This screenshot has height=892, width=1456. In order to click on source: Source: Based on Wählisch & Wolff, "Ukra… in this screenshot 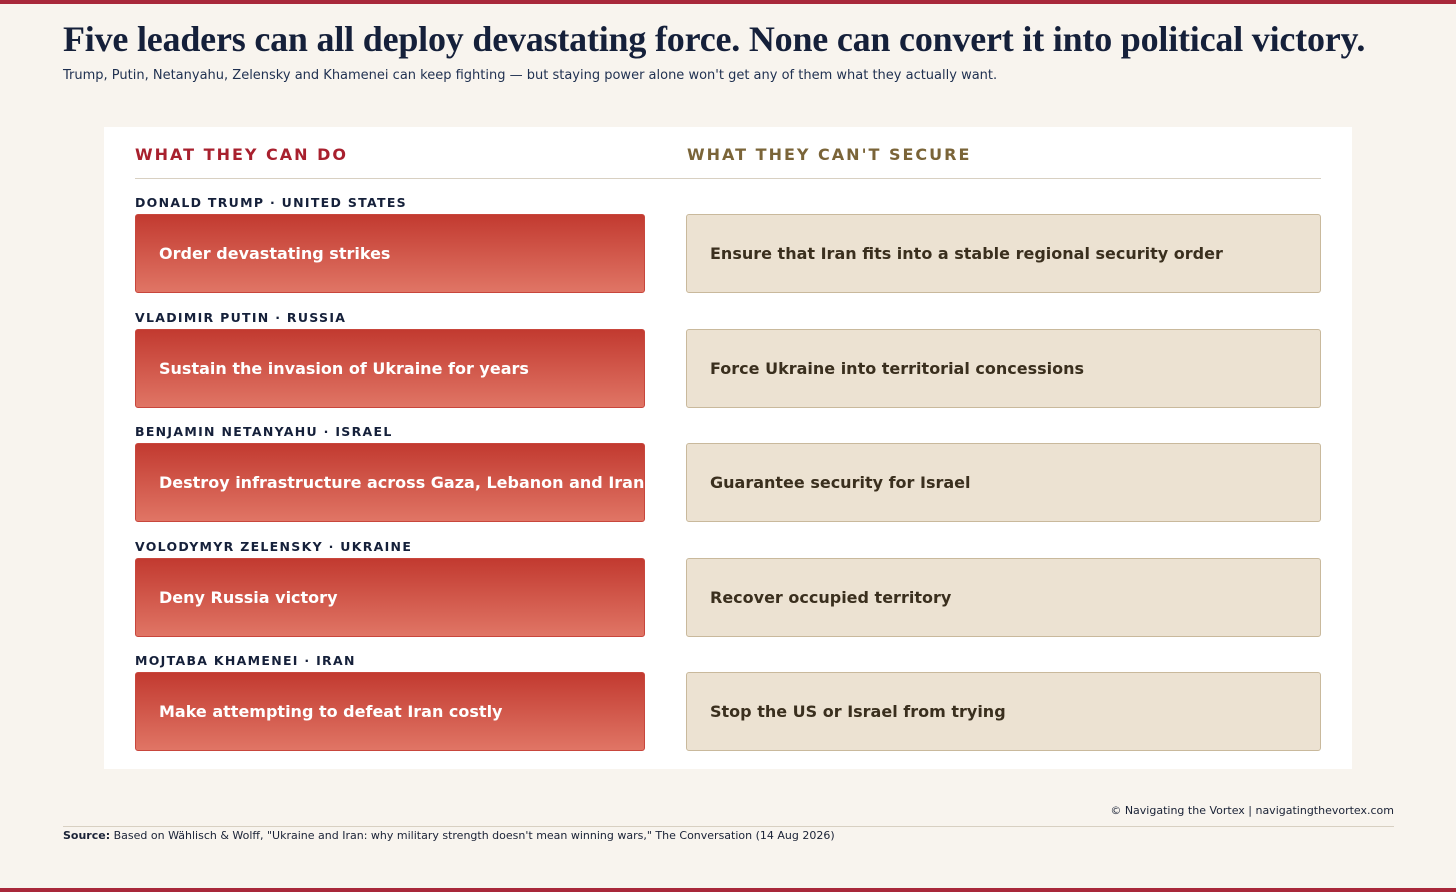, I will do `click(449, 835)`.